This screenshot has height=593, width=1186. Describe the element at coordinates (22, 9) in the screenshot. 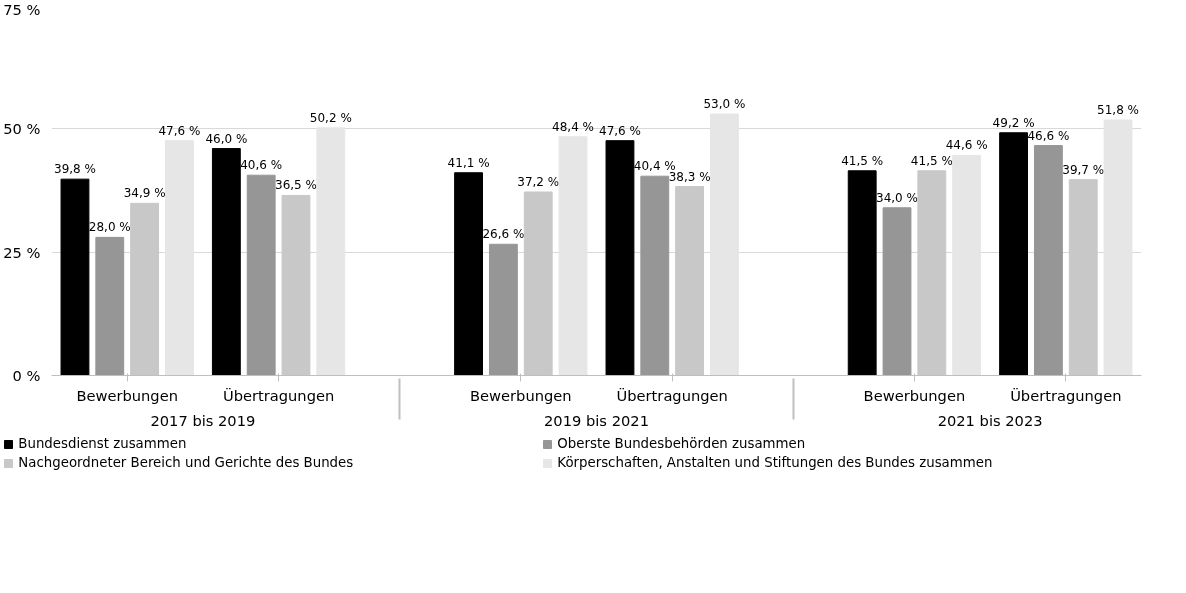

I see `y-tick-label: 75 %` at that location.